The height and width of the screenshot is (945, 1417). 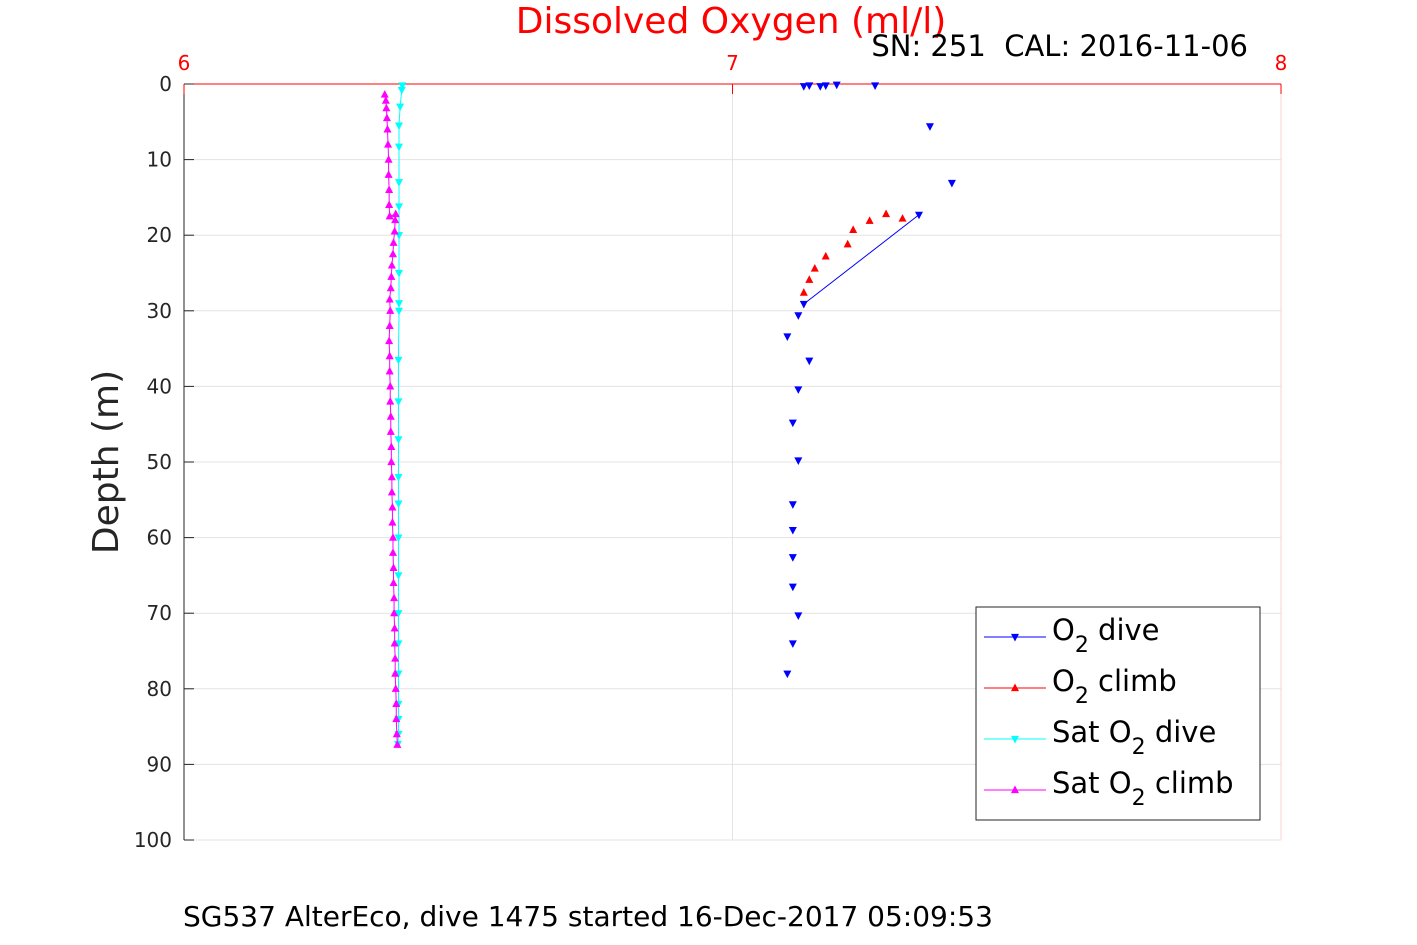 What do you see at coordinates (731, 21) in the screenshot?
I see `chart-title: Dissolved Oxygen (ml/l)` at bounding box center [731, 21].